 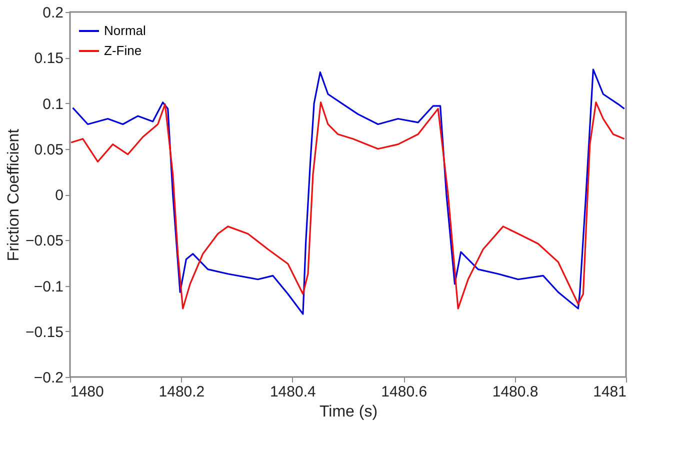 What do you see at coordinates (404, 392) in the screenshot?
I see `x-tick-label: 1480.6` at bounding box center [404, 392].